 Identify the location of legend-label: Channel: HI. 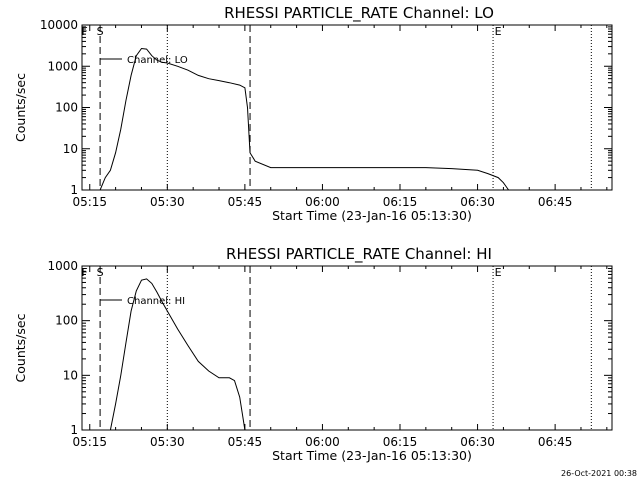
(156, 301).